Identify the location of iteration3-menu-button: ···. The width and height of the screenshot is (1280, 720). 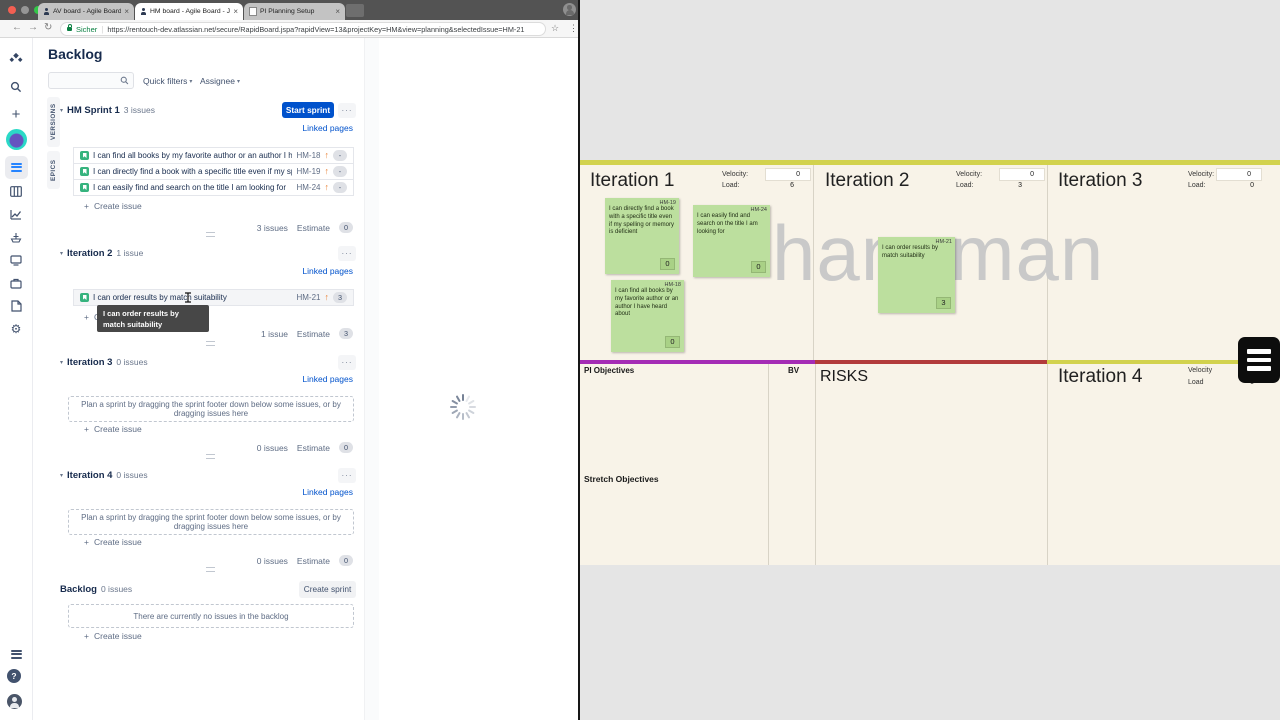
(347, 362).